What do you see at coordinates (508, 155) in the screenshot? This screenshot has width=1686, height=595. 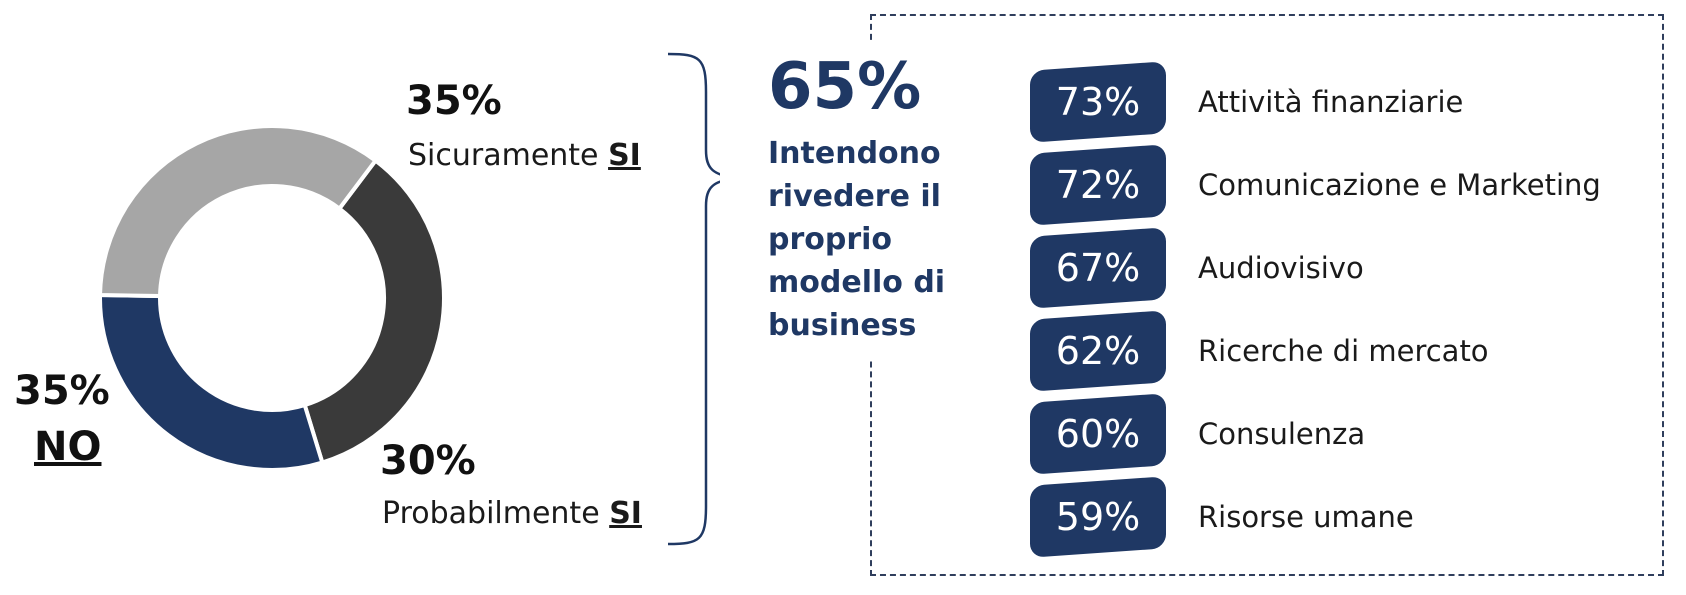 I see `slice-label-sicuramente-prefix: Sicuramente` at bounding box center [508, 155].